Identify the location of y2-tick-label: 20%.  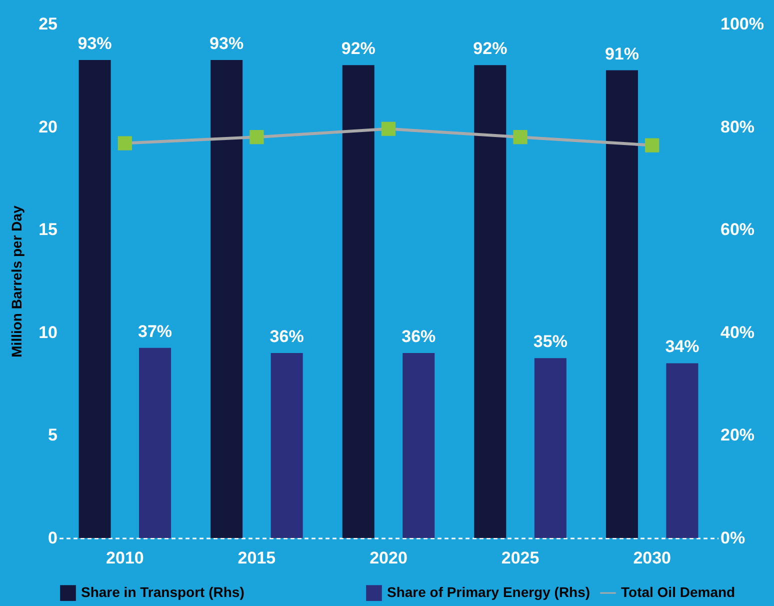
(737, 435).